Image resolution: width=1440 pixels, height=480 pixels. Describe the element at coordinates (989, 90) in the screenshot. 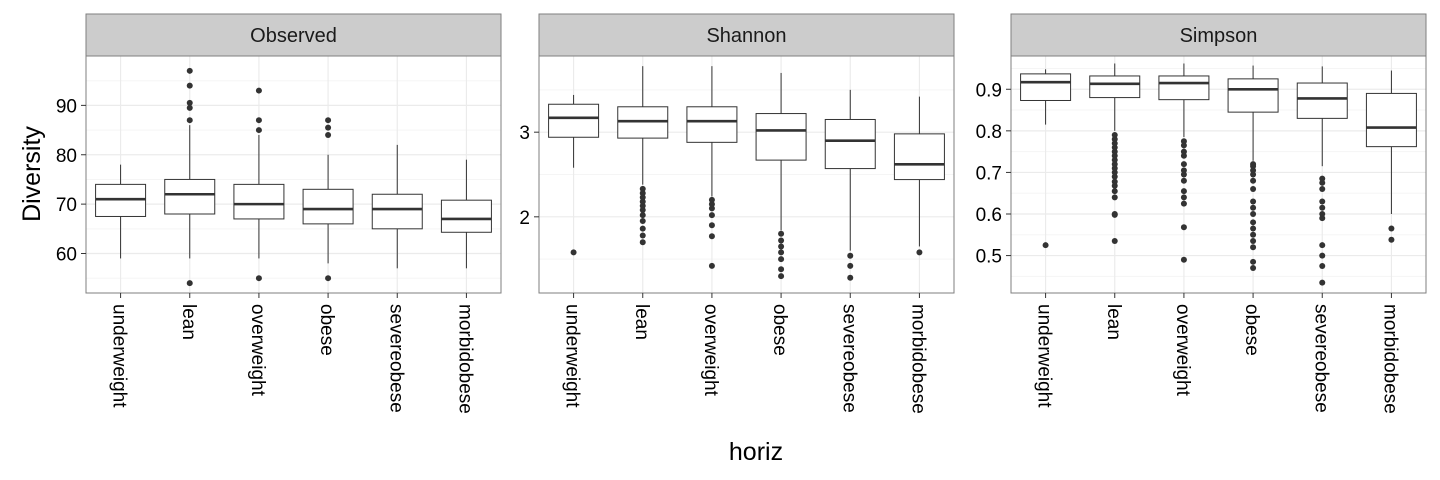

I see `y-tick-label: 0.9` at that location.